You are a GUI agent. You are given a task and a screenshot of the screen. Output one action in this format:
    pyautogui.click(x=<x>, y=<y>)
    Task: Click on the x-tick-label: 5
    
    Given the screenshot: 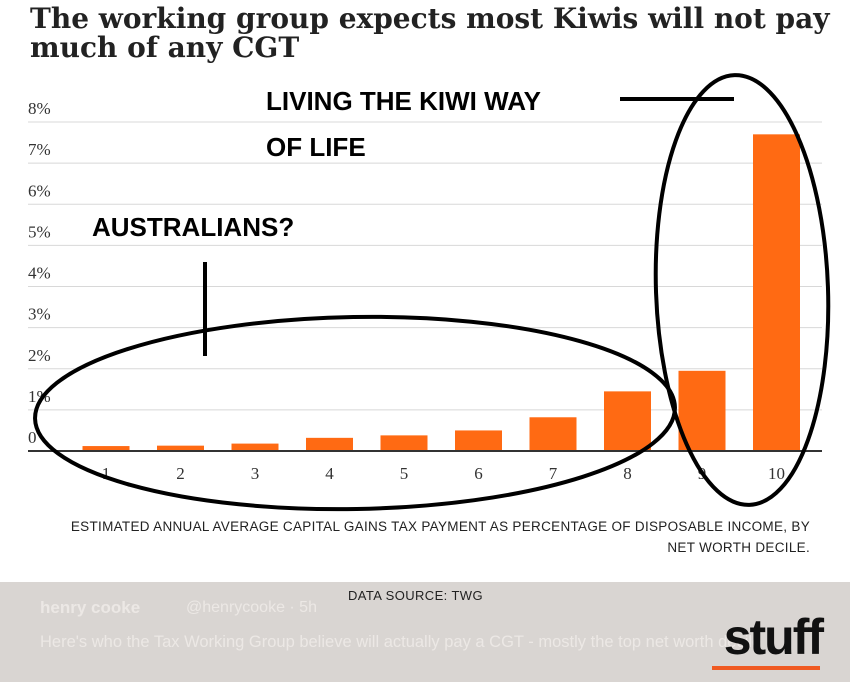 What is the action you would take?
    pyautogui.click(x=404, y=473)
    